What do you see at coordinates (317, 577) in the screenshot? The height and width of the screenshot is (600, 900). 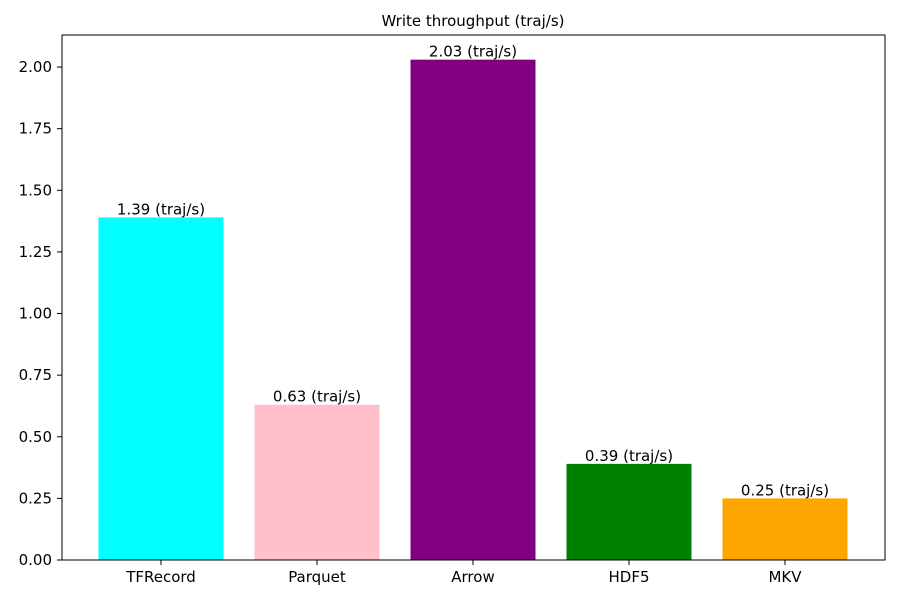 I see `x-tick-label-parquet: Parquet` at bounding box center [317, 577].